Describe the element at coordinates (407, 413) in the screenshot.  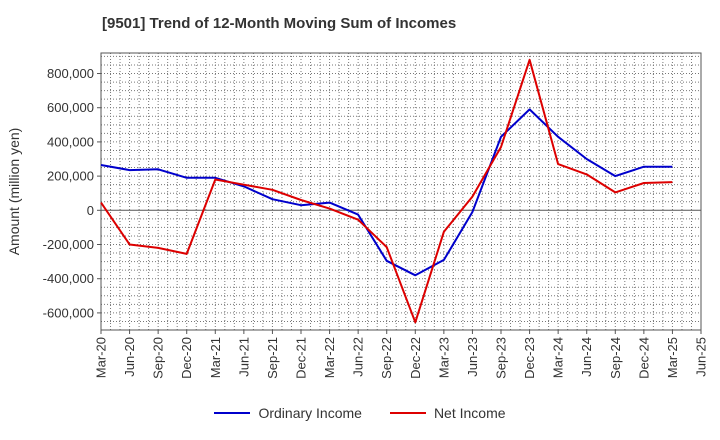
I see `legend-swatch-net-income` at that location.